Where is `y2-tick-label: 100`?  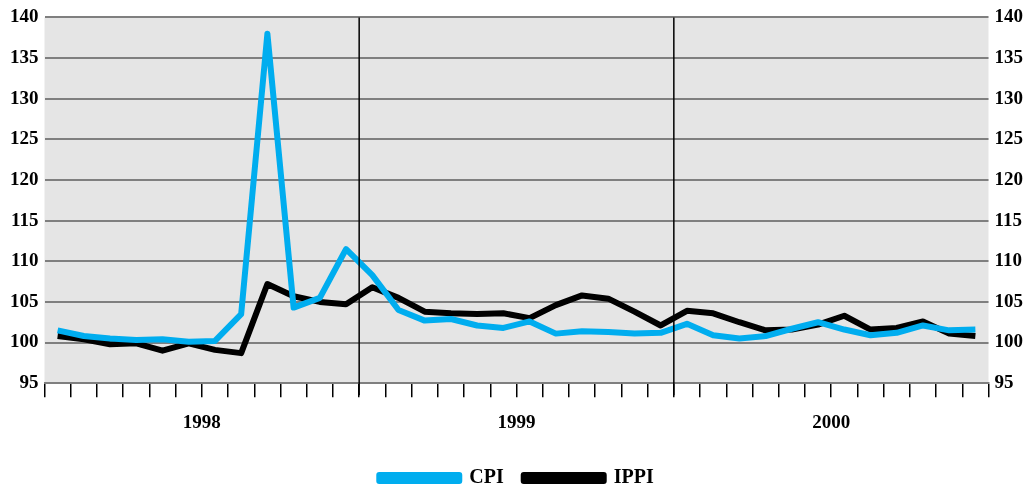
y2-tick-label: 100 is located at coordinates (1008, 341).